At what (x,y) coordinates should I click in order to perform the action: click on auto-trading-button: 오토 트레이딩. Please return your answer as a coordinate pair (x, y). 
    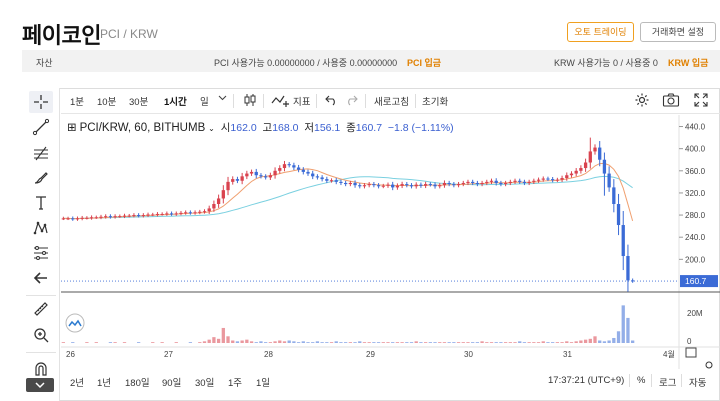
    Looking at the image, I should click on (600, 32).